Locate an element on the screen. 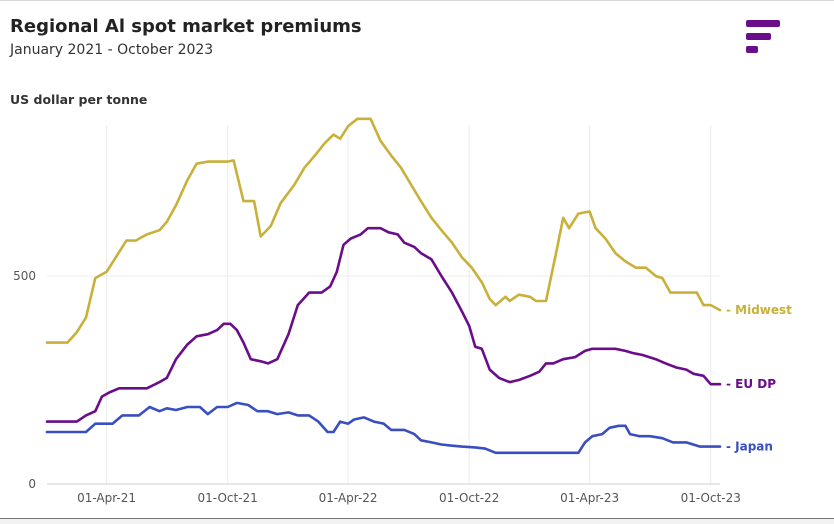 The height and width of the screenshot is (524, 834). series-label-eu-dp: - EU DP is located at coordinates (751, 384).